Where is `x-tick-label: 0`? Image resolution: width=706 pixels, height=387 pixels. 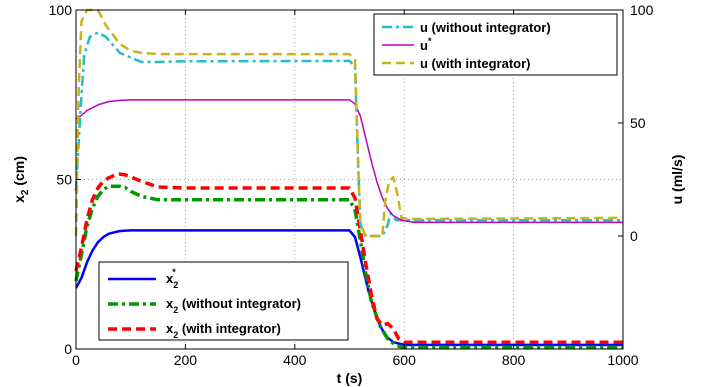 x-tick-label: 0 is located at coordinates (76, 360).